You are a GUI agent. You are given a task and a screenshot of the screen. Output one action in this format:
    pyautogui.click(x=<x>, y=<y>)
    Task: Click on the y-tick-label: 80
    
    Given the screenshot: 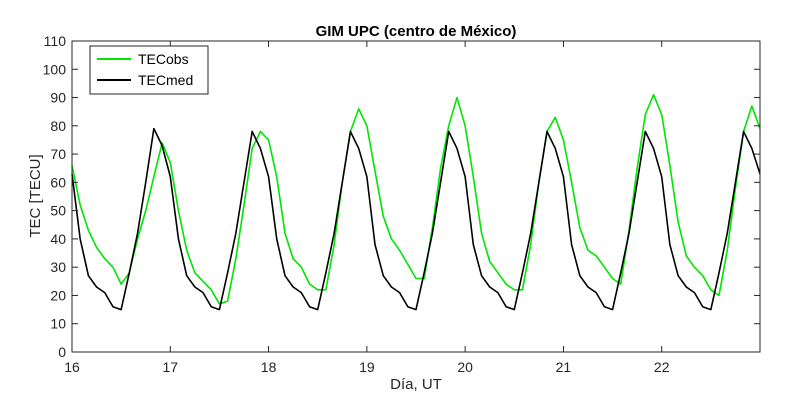 What is the action you would take?
    pyautogui.click(x=58, y=126)
    